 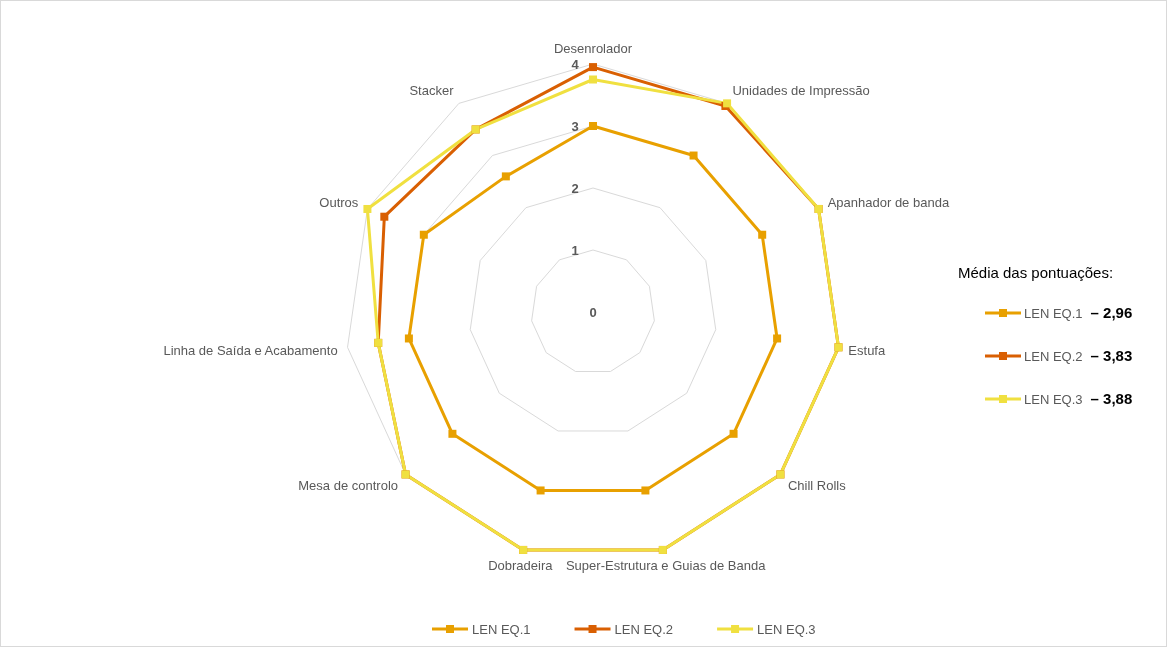 I want to click on y-tick-label: 4, so click(x=575, y=64).